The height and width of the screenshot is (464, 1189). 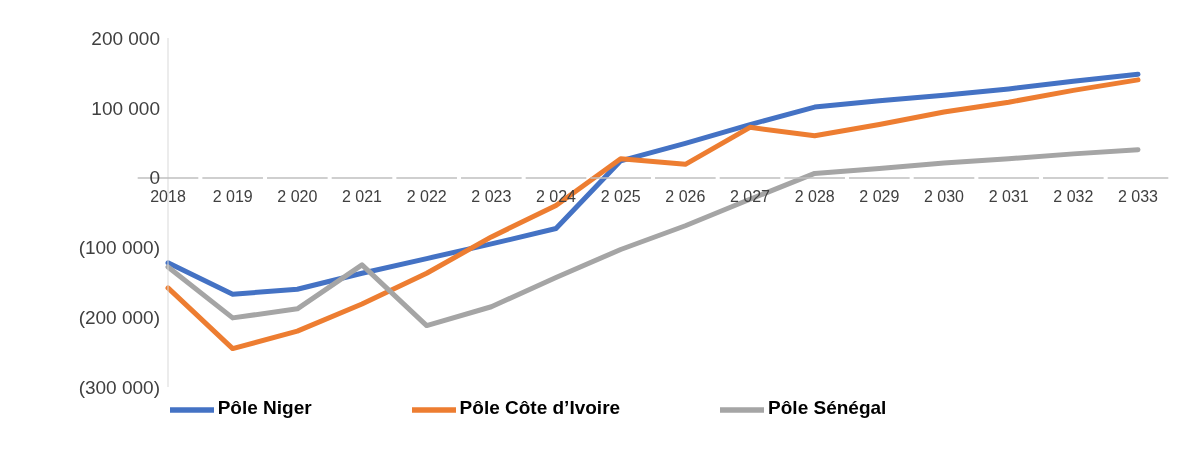 I want to click on x-tick-label: 2 028, so click(x=814, y=196).